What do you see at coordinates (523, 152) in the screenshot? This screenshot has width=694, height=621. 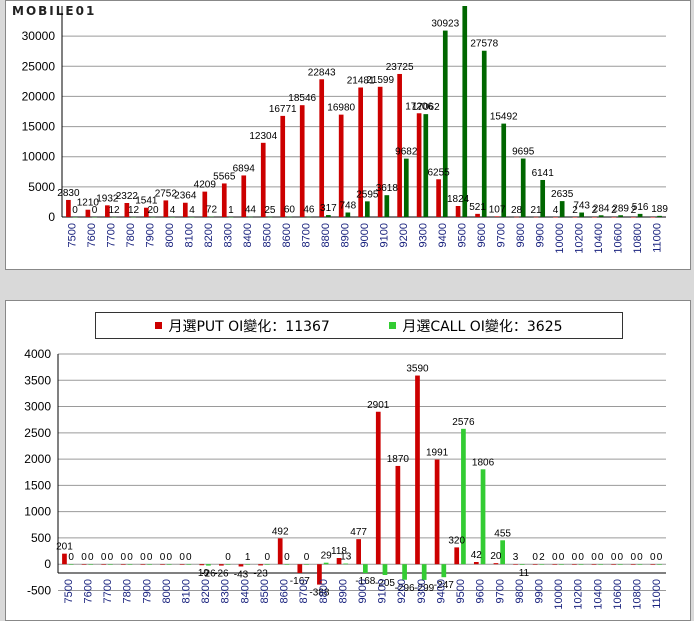 I see `data-label: 9695` at bounding box center [523, 152].